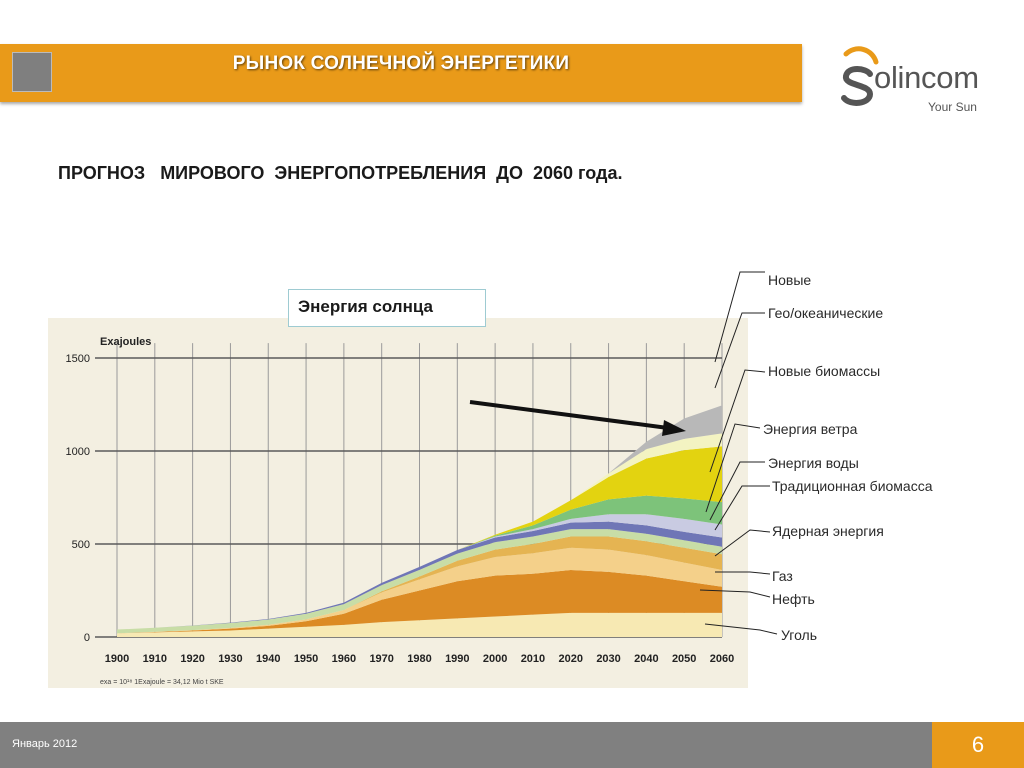  What do you see at coordinates (344, 659) in the screenshot?
I see `x-tick-label: 1960` at bounding box center [344, 659].